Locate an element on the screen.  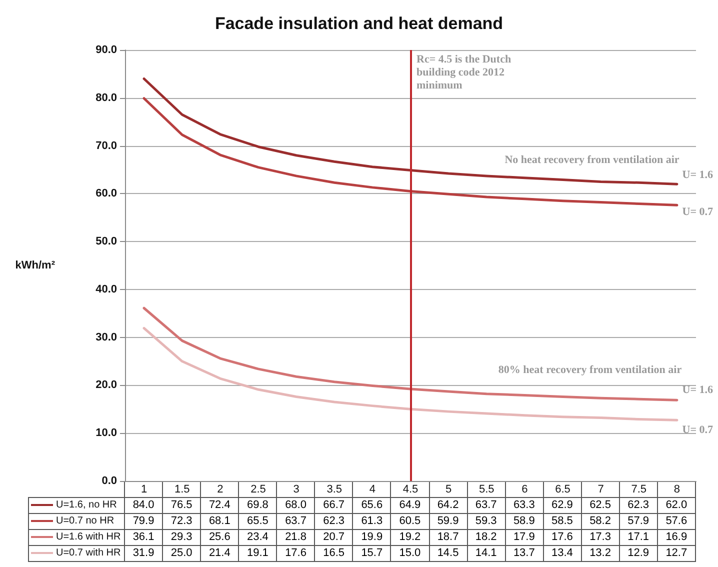
data-label: 12.9 is located at coordinates (638, 554).